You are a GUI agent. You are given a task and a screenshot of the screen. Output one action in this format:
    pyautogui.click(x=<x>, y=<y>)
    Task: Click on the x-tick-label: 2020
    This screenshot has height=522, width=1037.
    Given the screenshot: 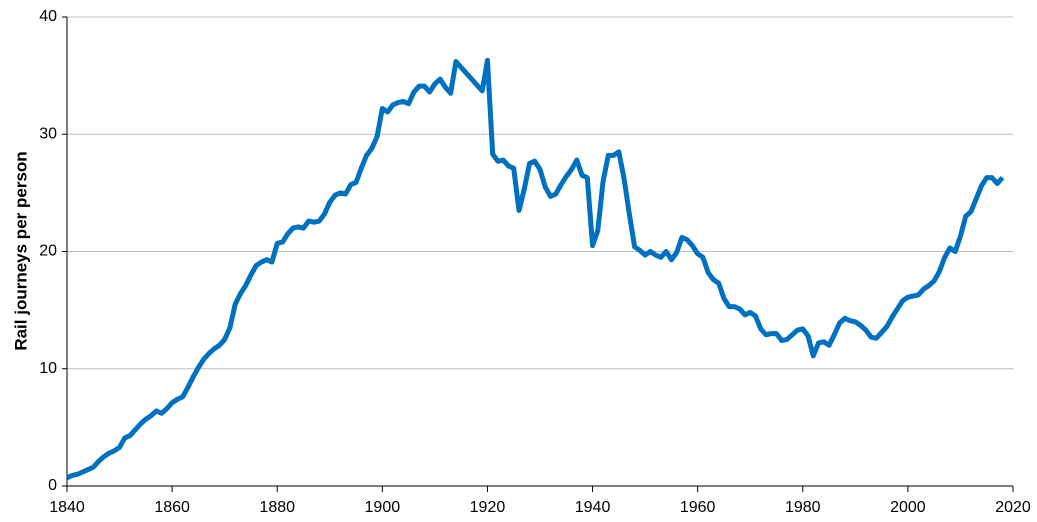 What is the action you would take?
    pyautogui.click(x=1013, y=507)
    